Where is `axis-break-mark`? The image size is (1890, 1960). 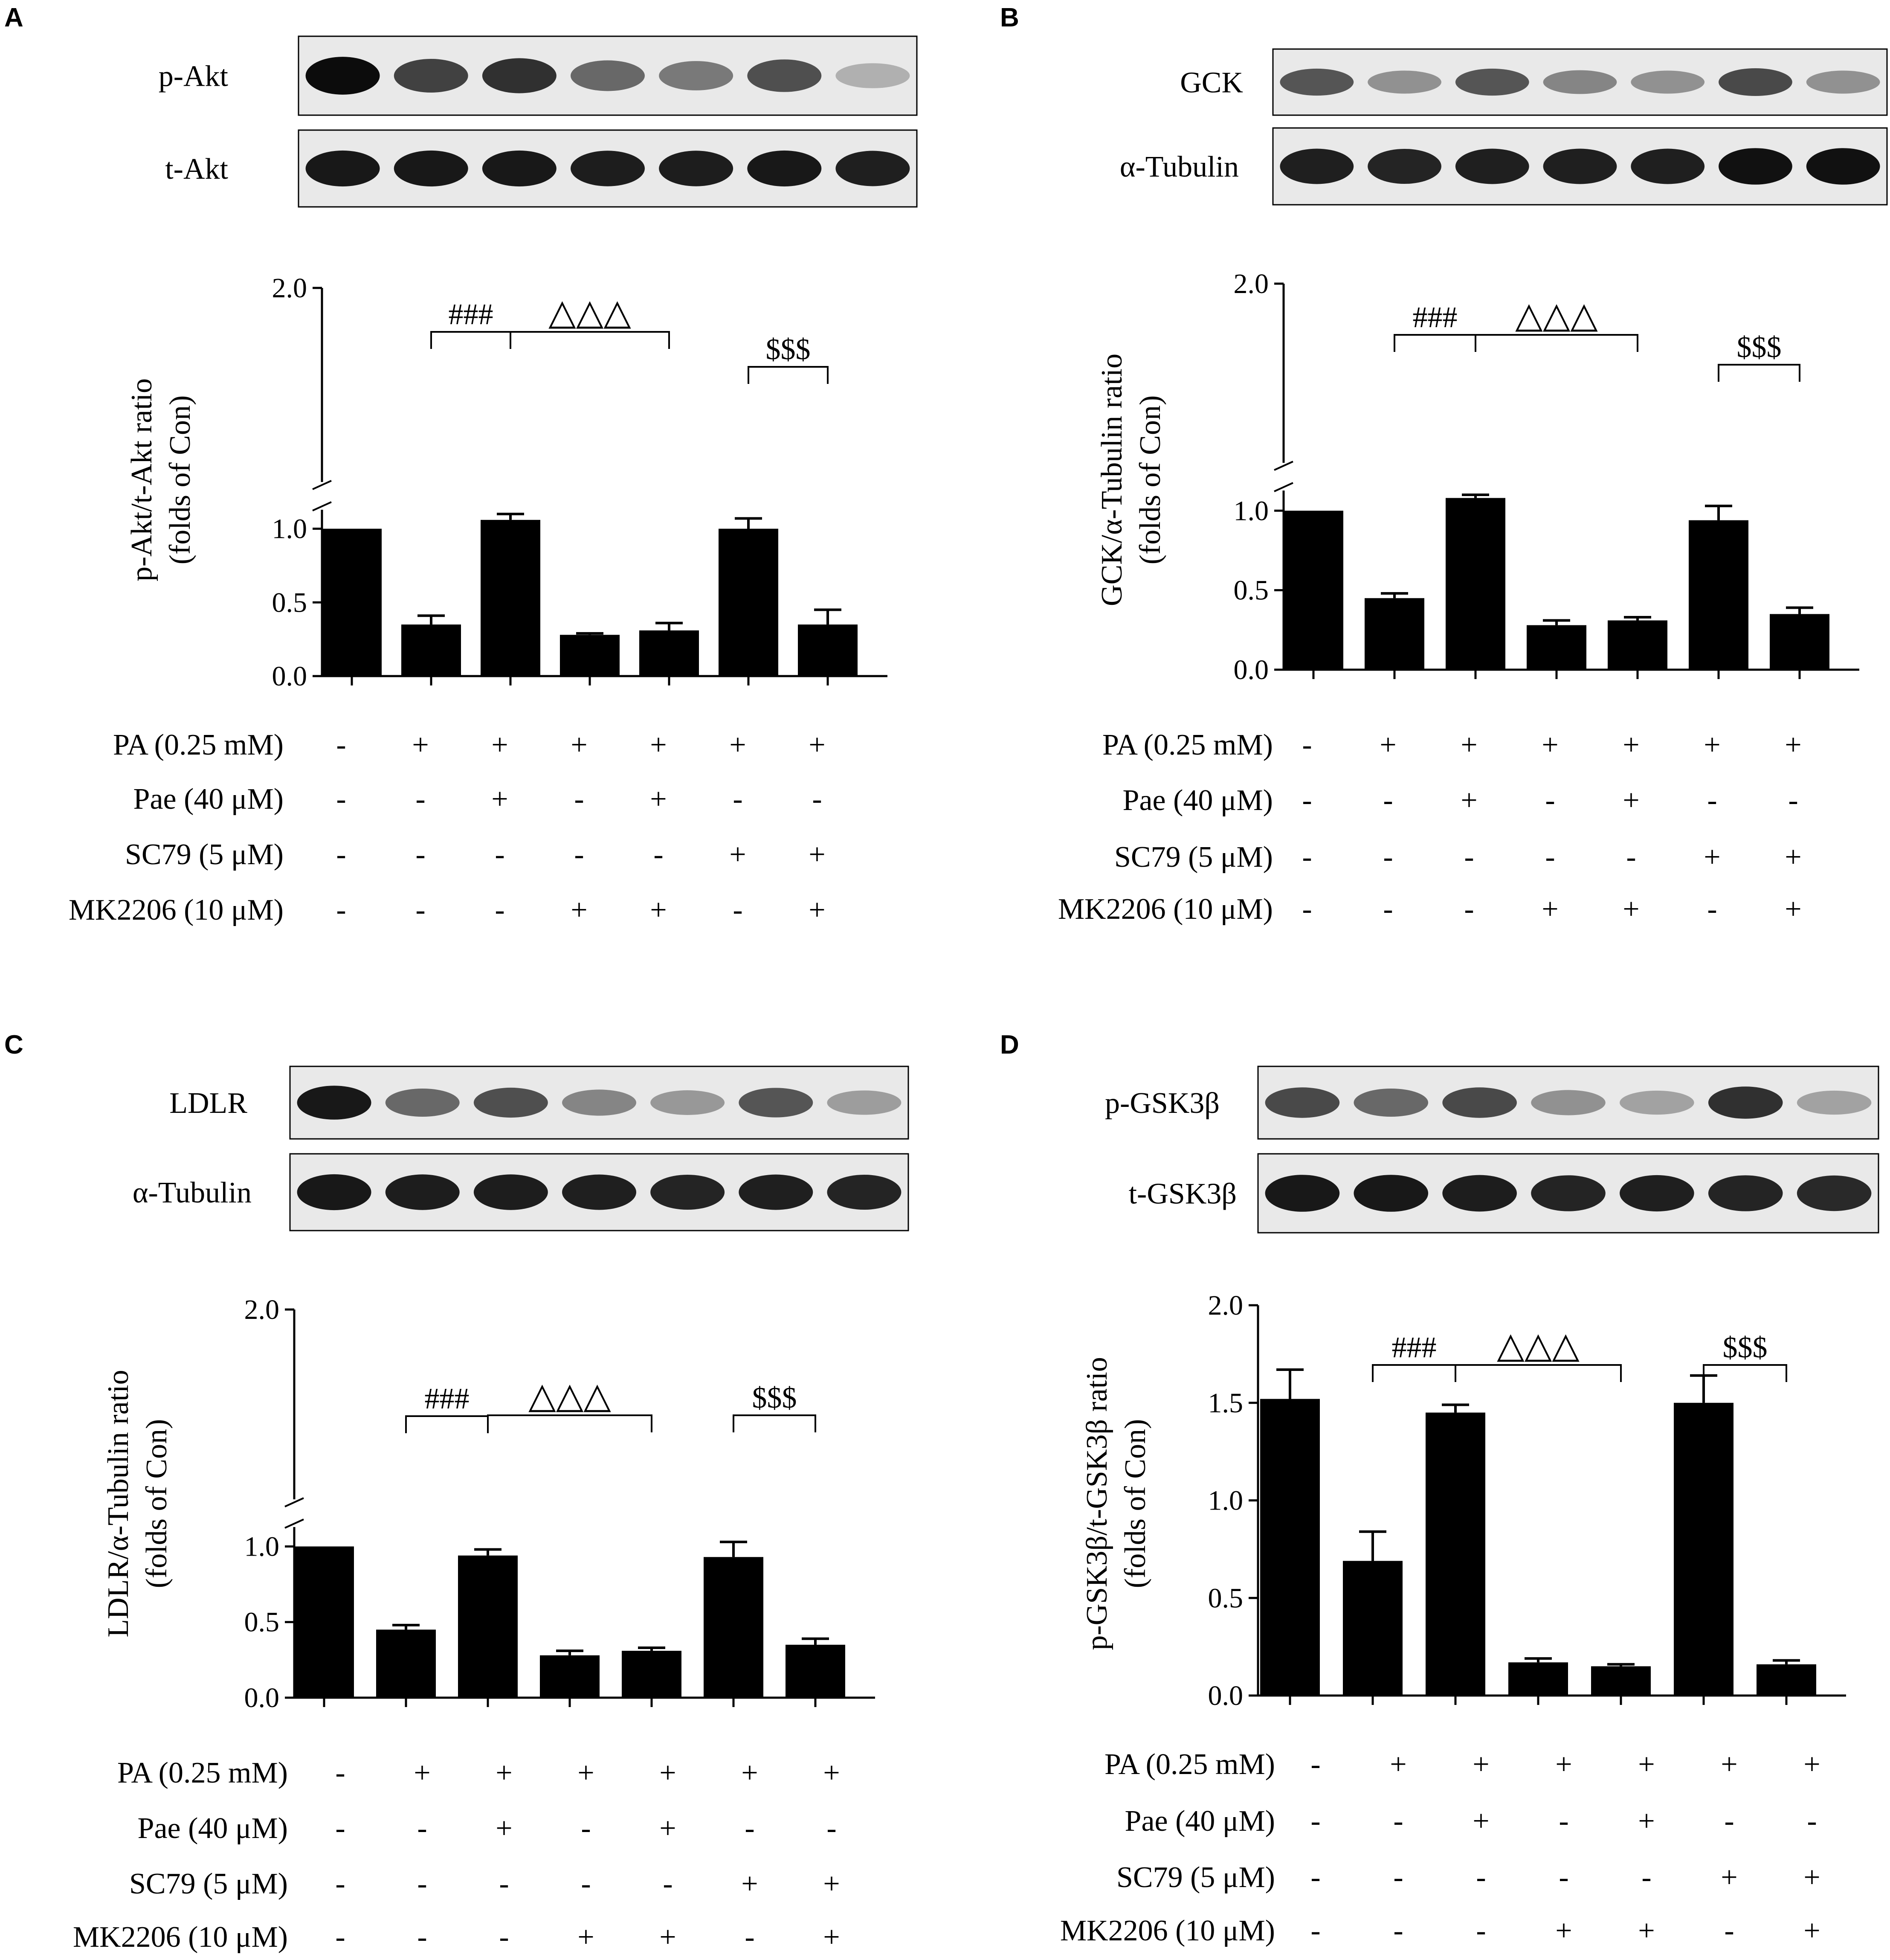
axis-break-mark is located at coordinates (294, 1502).